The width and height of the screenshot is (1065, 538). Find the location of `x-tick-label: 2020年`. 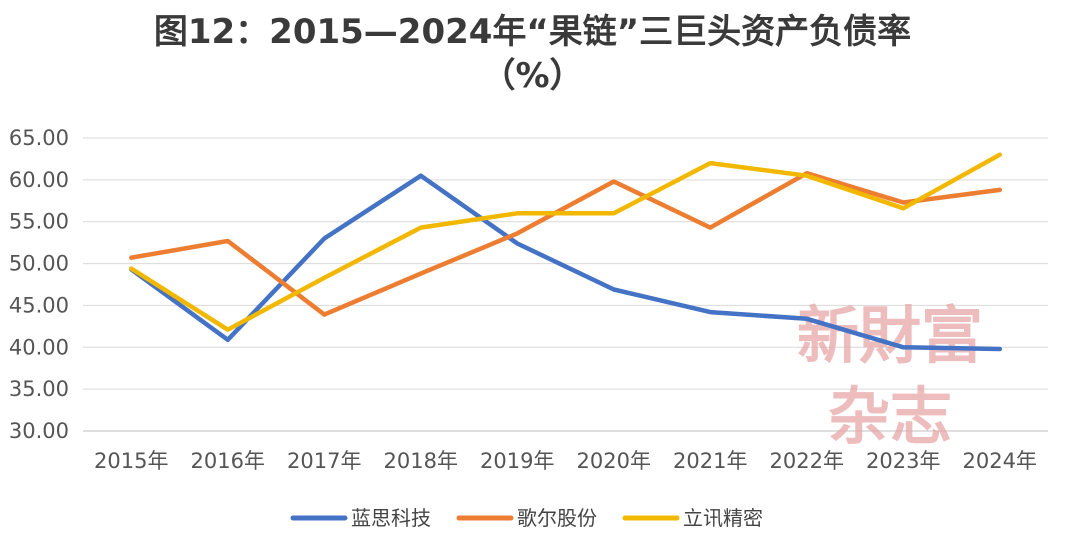

x-tick-label: 2020年 is located at coordinates (614, 461).